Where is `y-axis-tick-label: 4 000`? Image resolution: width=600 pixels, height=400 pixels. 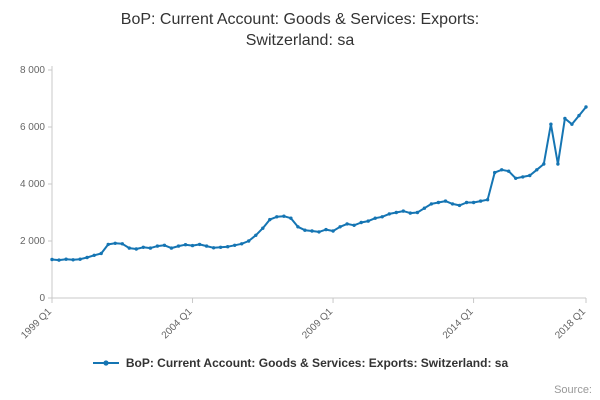 y-axis-tick-label: 4 000 is located at coordinates (32, 184).